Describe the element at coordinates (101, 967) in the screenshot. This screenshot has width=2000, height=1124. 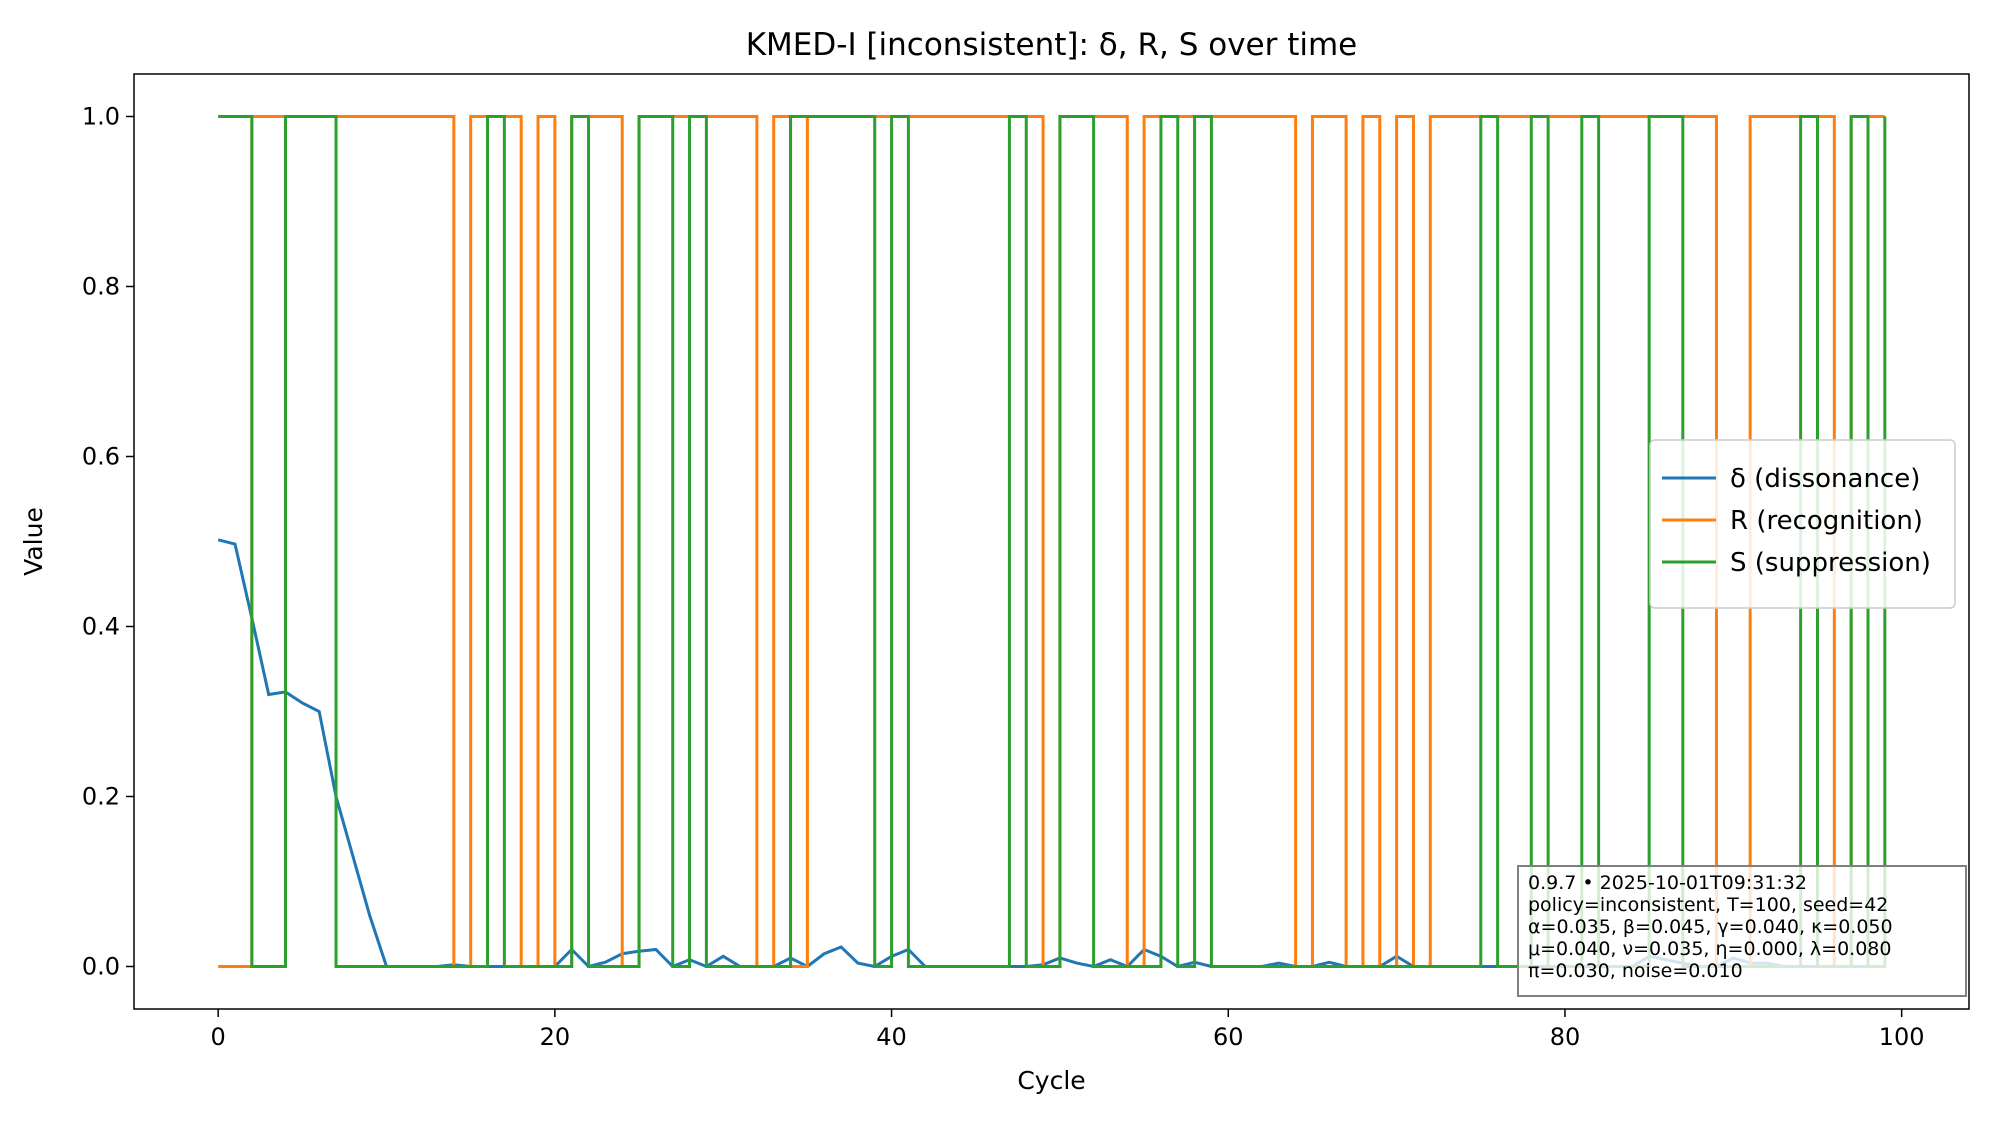
I see `y-tick-label: 0.0` at that location.